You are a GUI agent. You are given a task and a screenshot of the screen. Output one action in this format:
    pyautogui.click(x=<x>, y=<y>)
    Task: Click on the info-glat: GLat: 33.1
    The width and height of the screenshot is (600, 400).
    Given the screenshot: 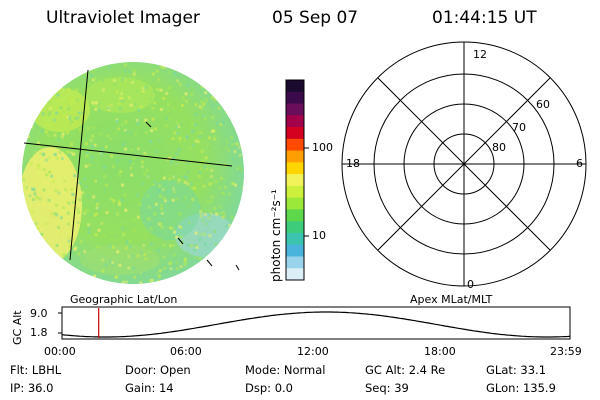 What is the action you would take?
    pyautogui.click(x=516, y=370)
    